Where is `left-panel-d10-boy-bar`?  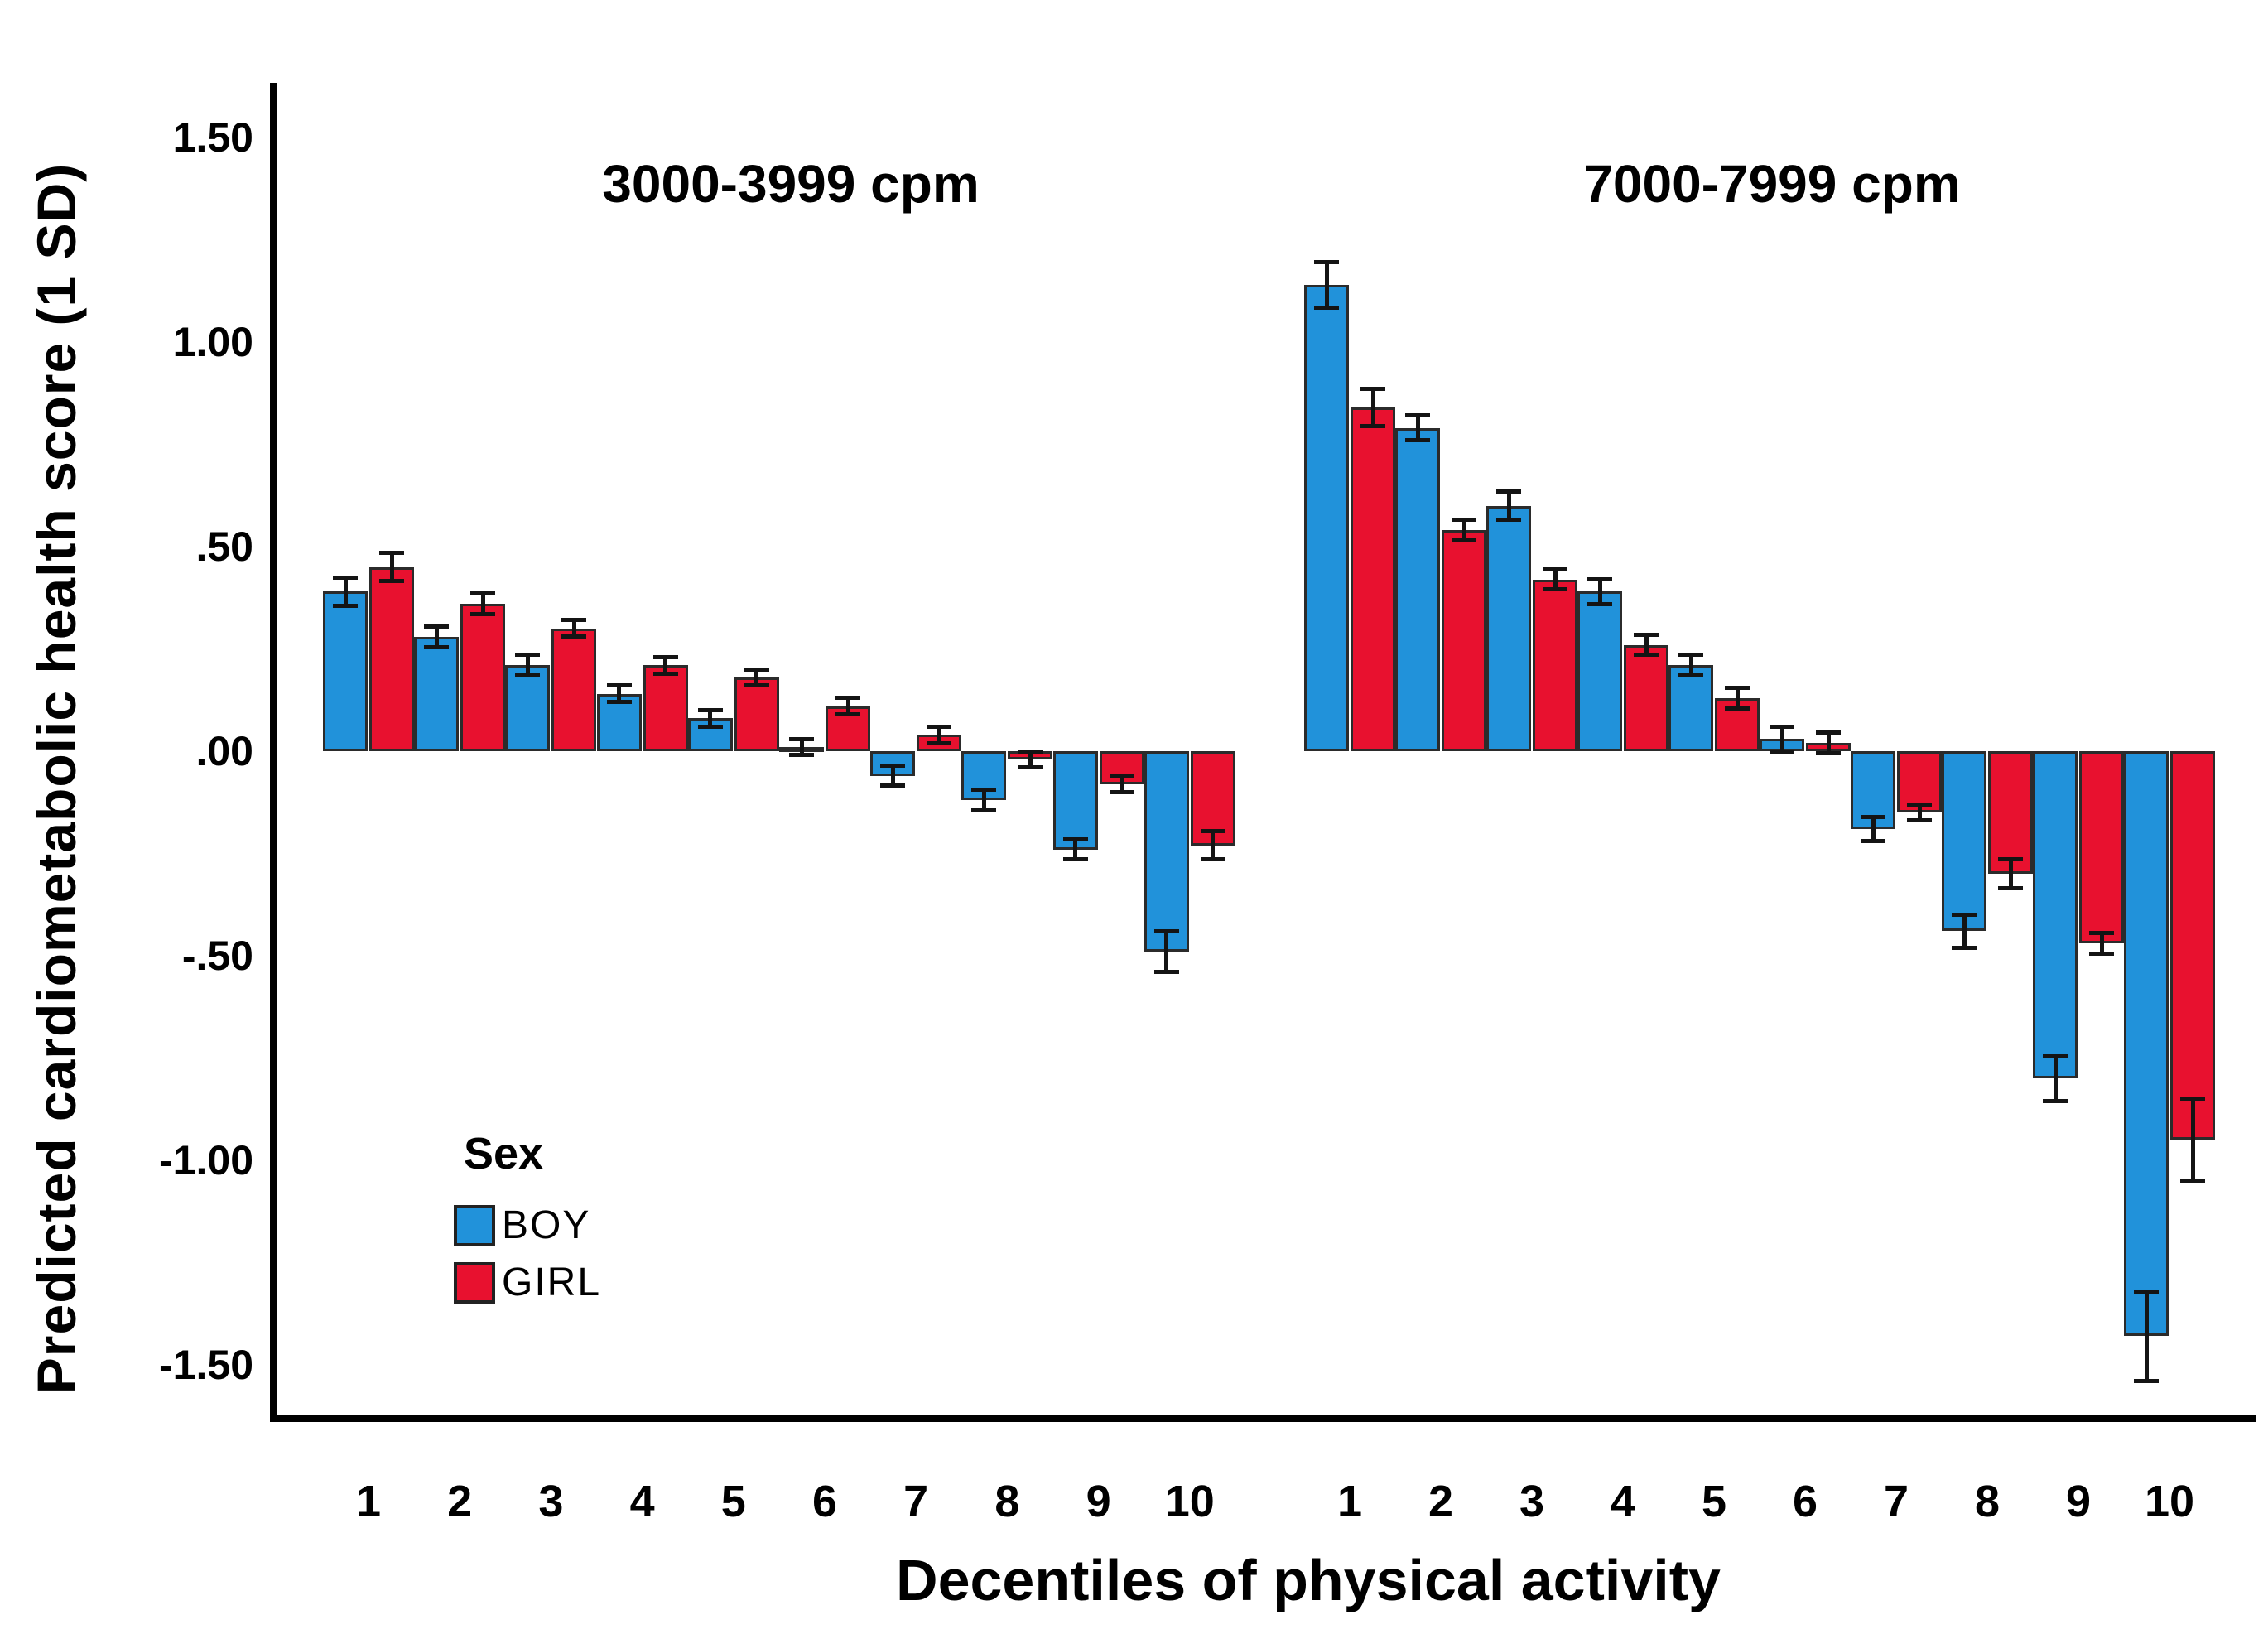
left-panel-d10-boy-bar is located at coordinates (1166, 851).